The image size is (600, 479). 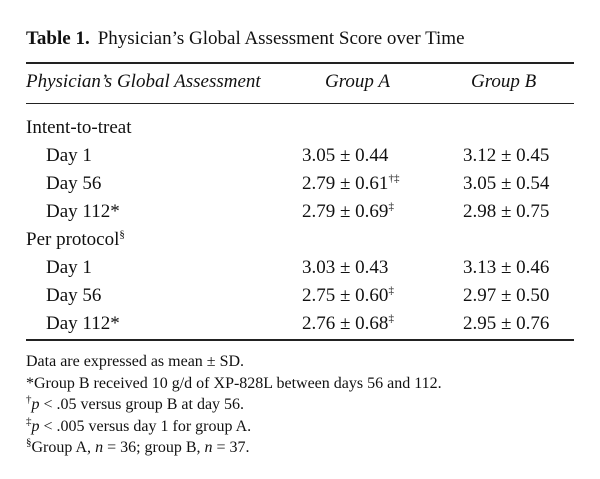 I want to click on footnote-mean-sd: Data are expressed as mean ± SD., so click(x=135, y=361).